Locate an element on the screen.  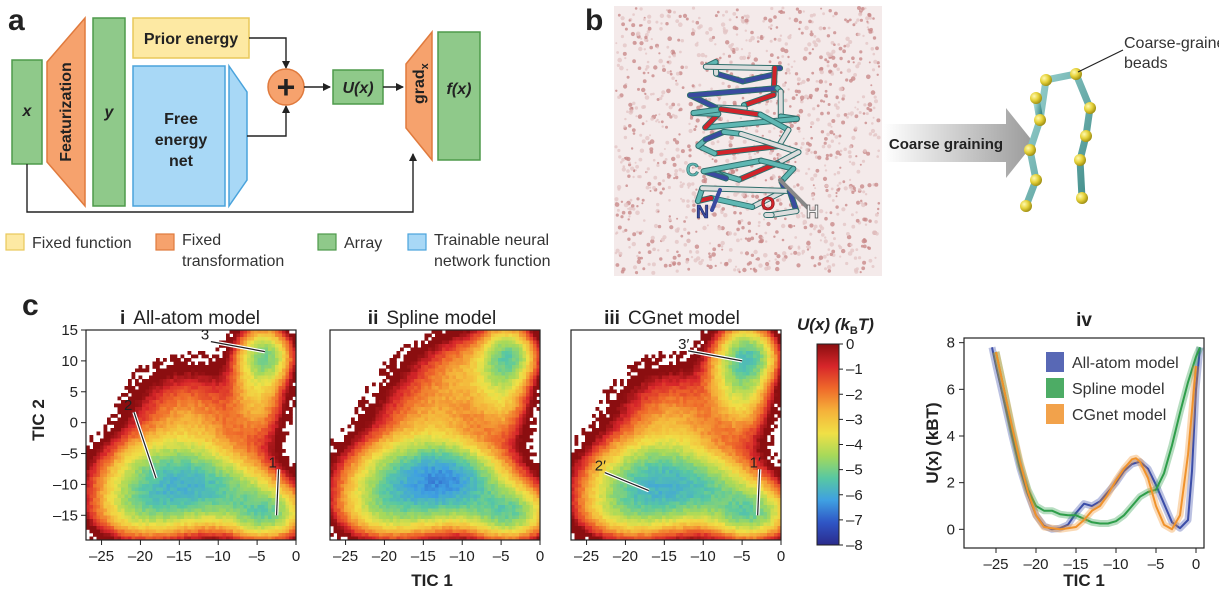
free-energy-net-head is located at coordinates (238, 136).